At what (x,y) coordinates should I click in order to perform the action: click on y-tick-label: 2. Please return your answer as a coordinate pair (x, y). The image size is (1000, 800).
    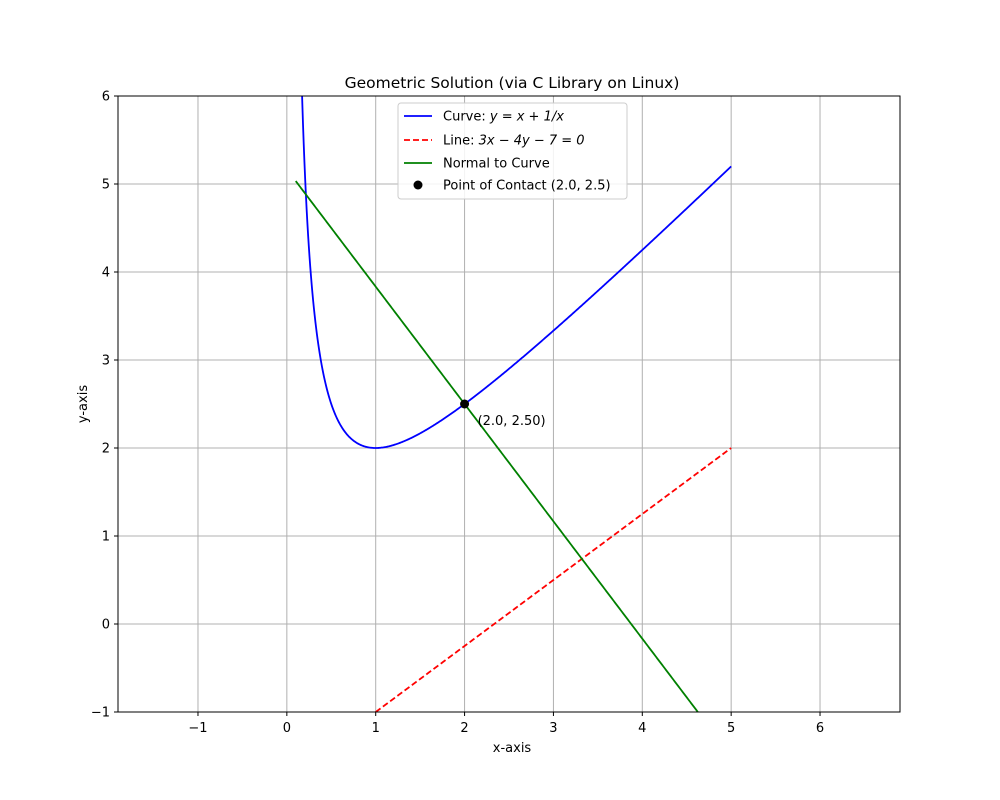
    Looking at the image, I should click on (106, 449).